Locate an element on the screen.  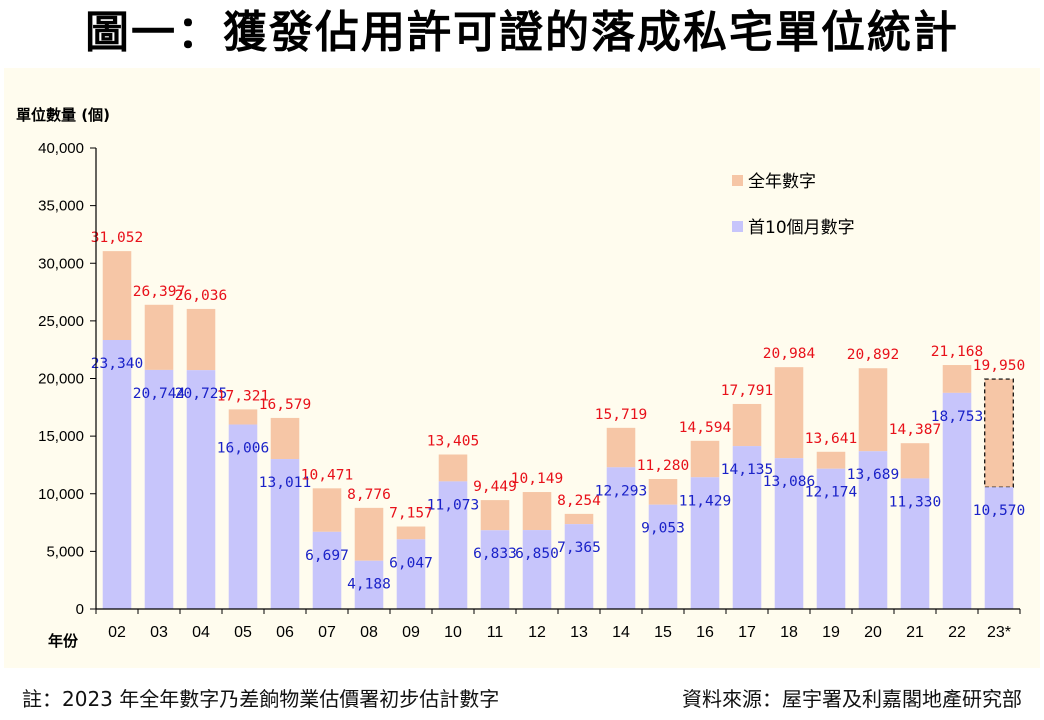
x-tick-label: 06 is located at coordinates (285, 632).